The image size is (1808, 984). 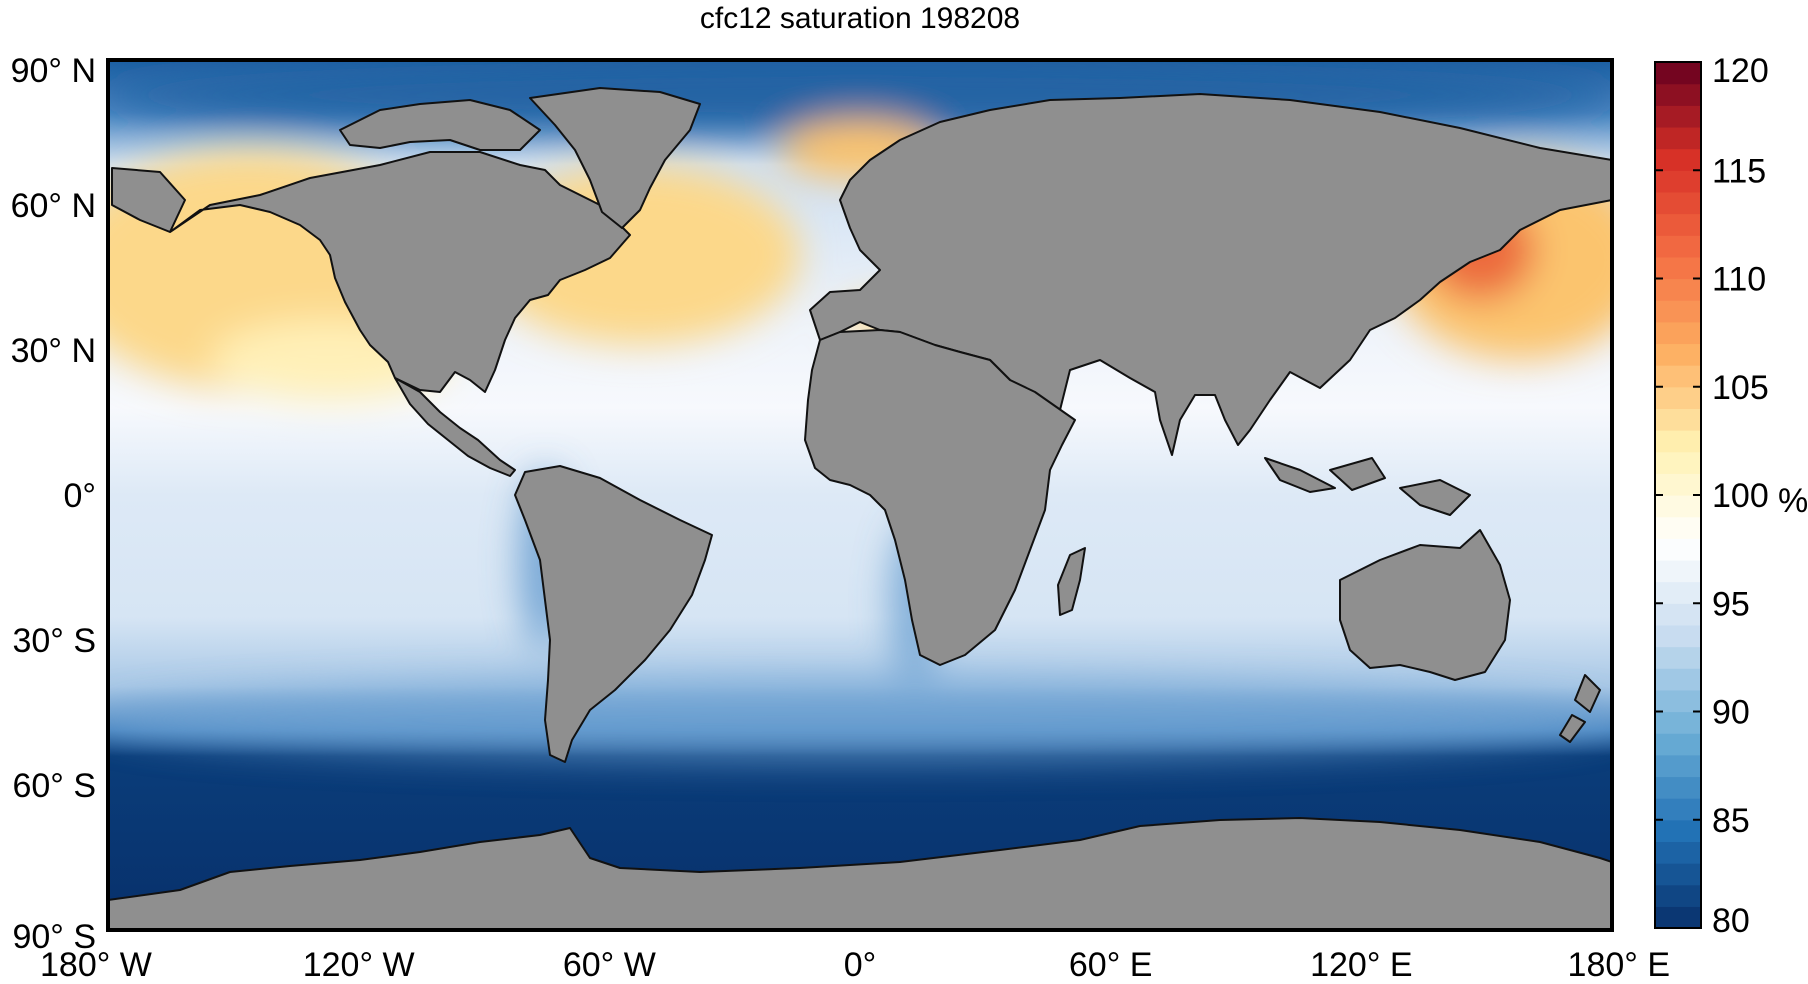 I want to click on latitude-labels: 90° N 60° N 30° N 0° 30° S 60° S 90° S, so click(x=53, y=504).